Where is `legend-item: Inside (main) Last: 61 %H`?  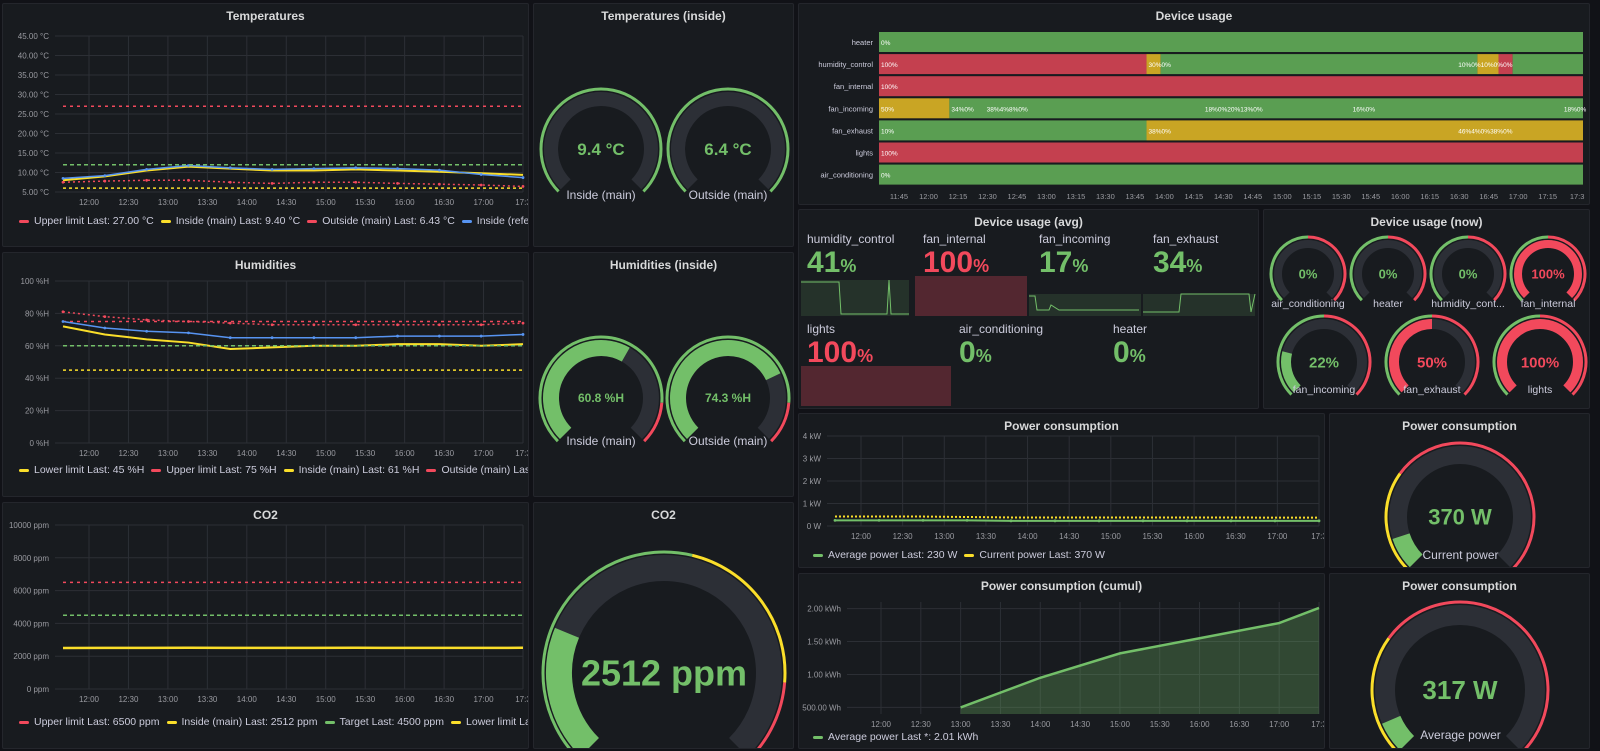
legend-item: Inside (main) Last: 61 %H is located at coordinates (351, 470).